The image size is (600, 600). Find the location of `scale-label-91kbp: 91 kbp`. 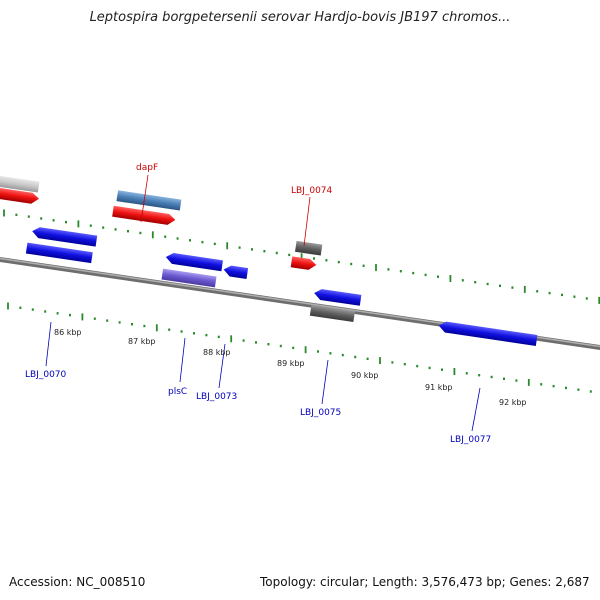

scale-label-91kbp: 91 kbp is located at coordinates (439, 387).